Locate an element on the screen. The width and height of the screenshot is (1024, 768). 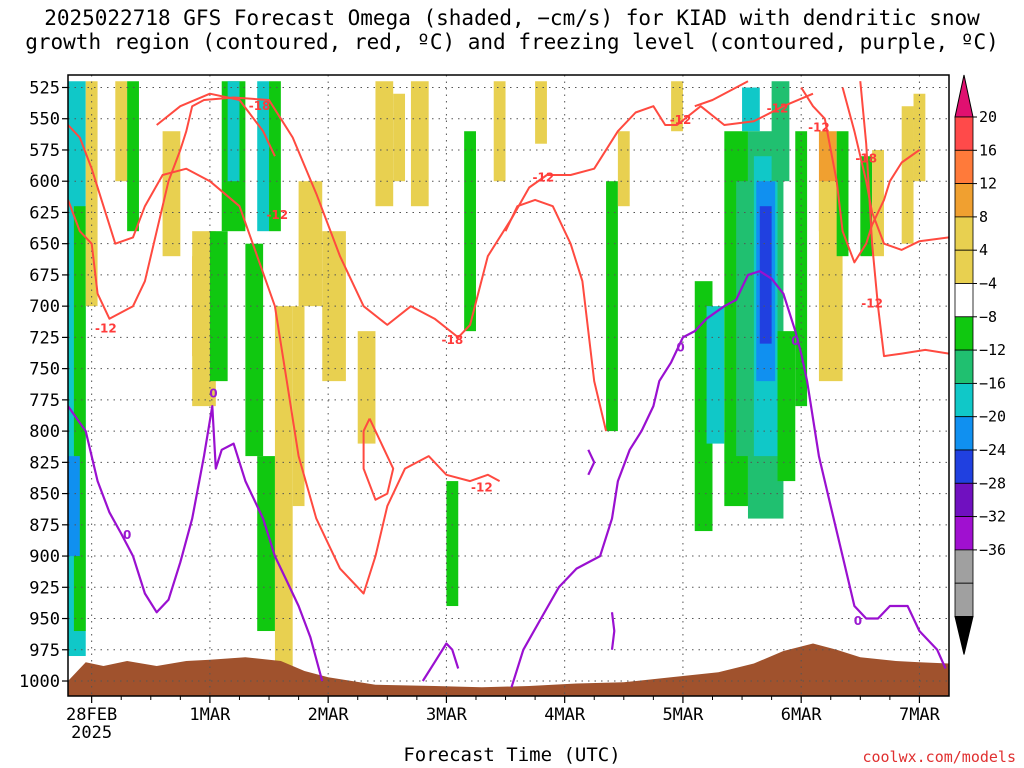
colorbar-label: 4 is located at coordinates (983, 250).